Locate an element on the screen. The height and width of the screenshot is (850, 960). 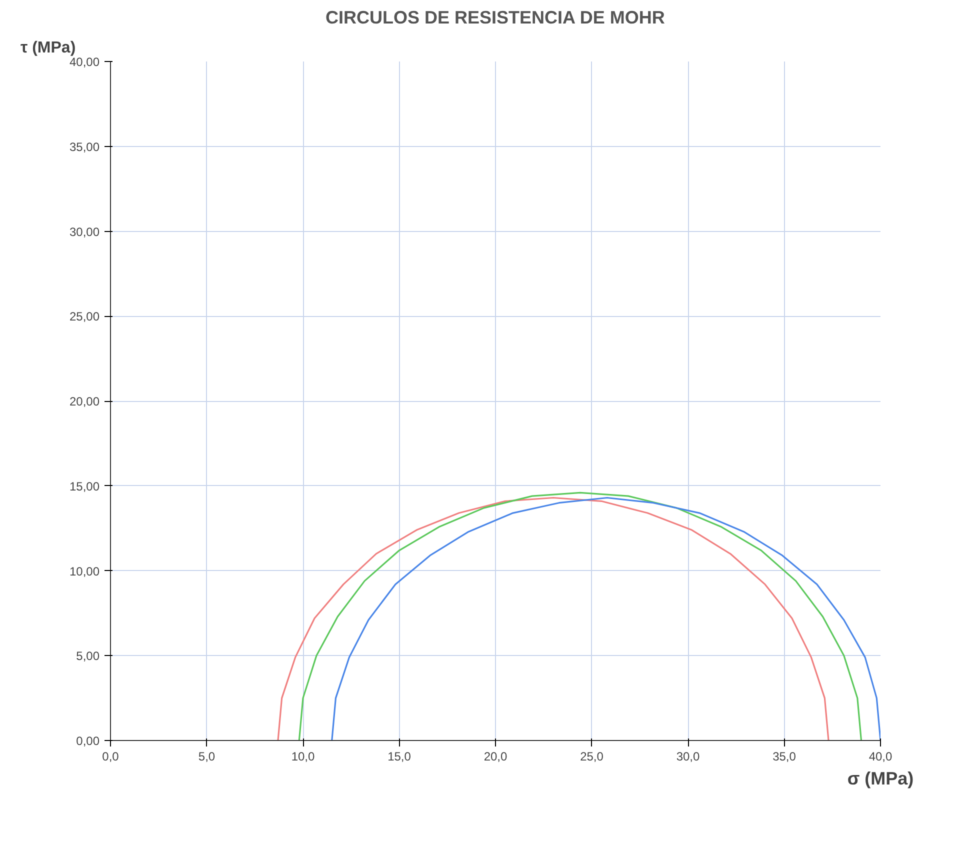
y-tick-label: 15,00 is located at coordinates (84, 486).